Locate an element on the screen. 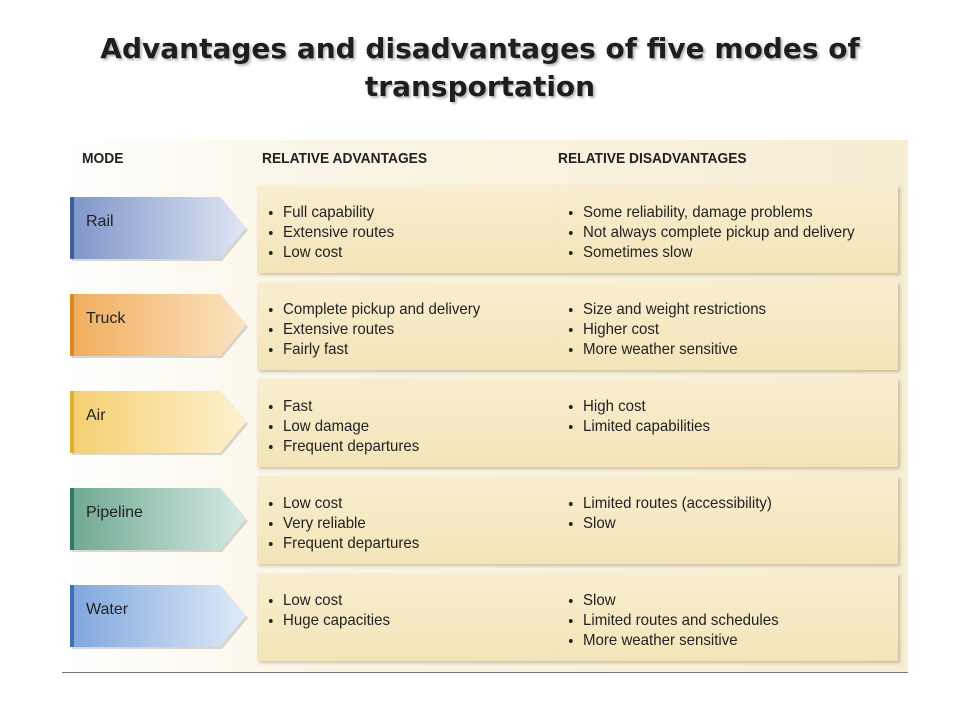  disadvantages-cell: High costLimited capabilities is located at coordinates (727, 423).